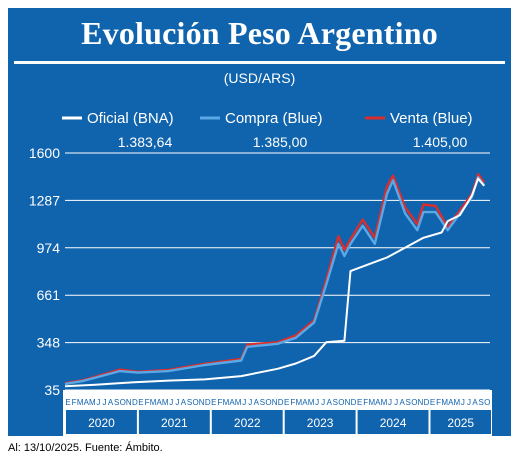 The width and height of the screenshot is (520, 473). I want to click on year-label: 2024, so click(393, 423).